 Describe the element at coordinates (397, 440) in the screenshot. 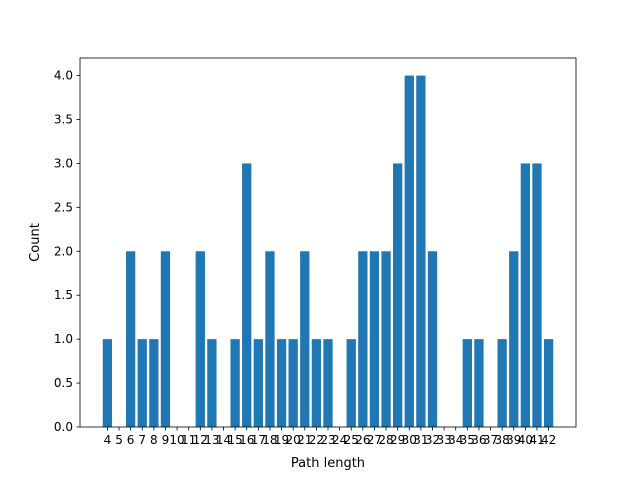

I see `x-tick-label: 29` at that location.